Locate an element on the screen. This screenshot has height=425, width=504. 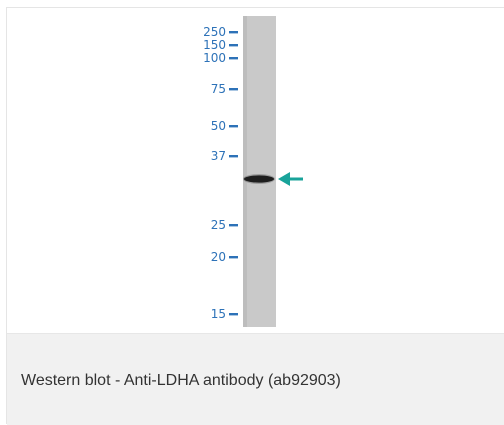
arrow-left-icon is located at coordinates (290, 179).